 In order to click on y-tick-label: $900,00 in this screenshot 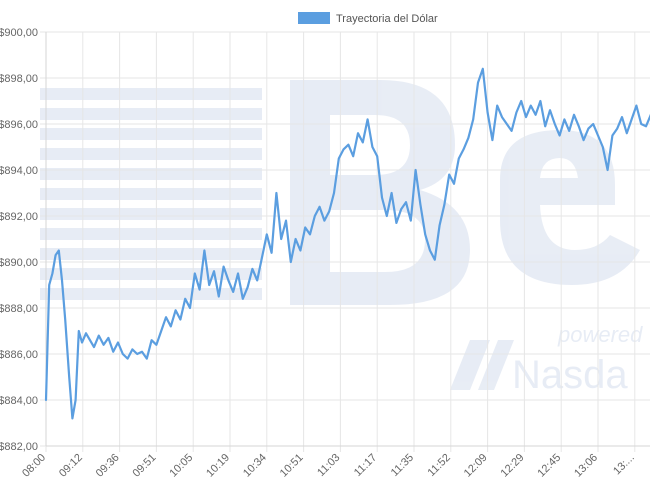, I will do `click(19, 33)`.